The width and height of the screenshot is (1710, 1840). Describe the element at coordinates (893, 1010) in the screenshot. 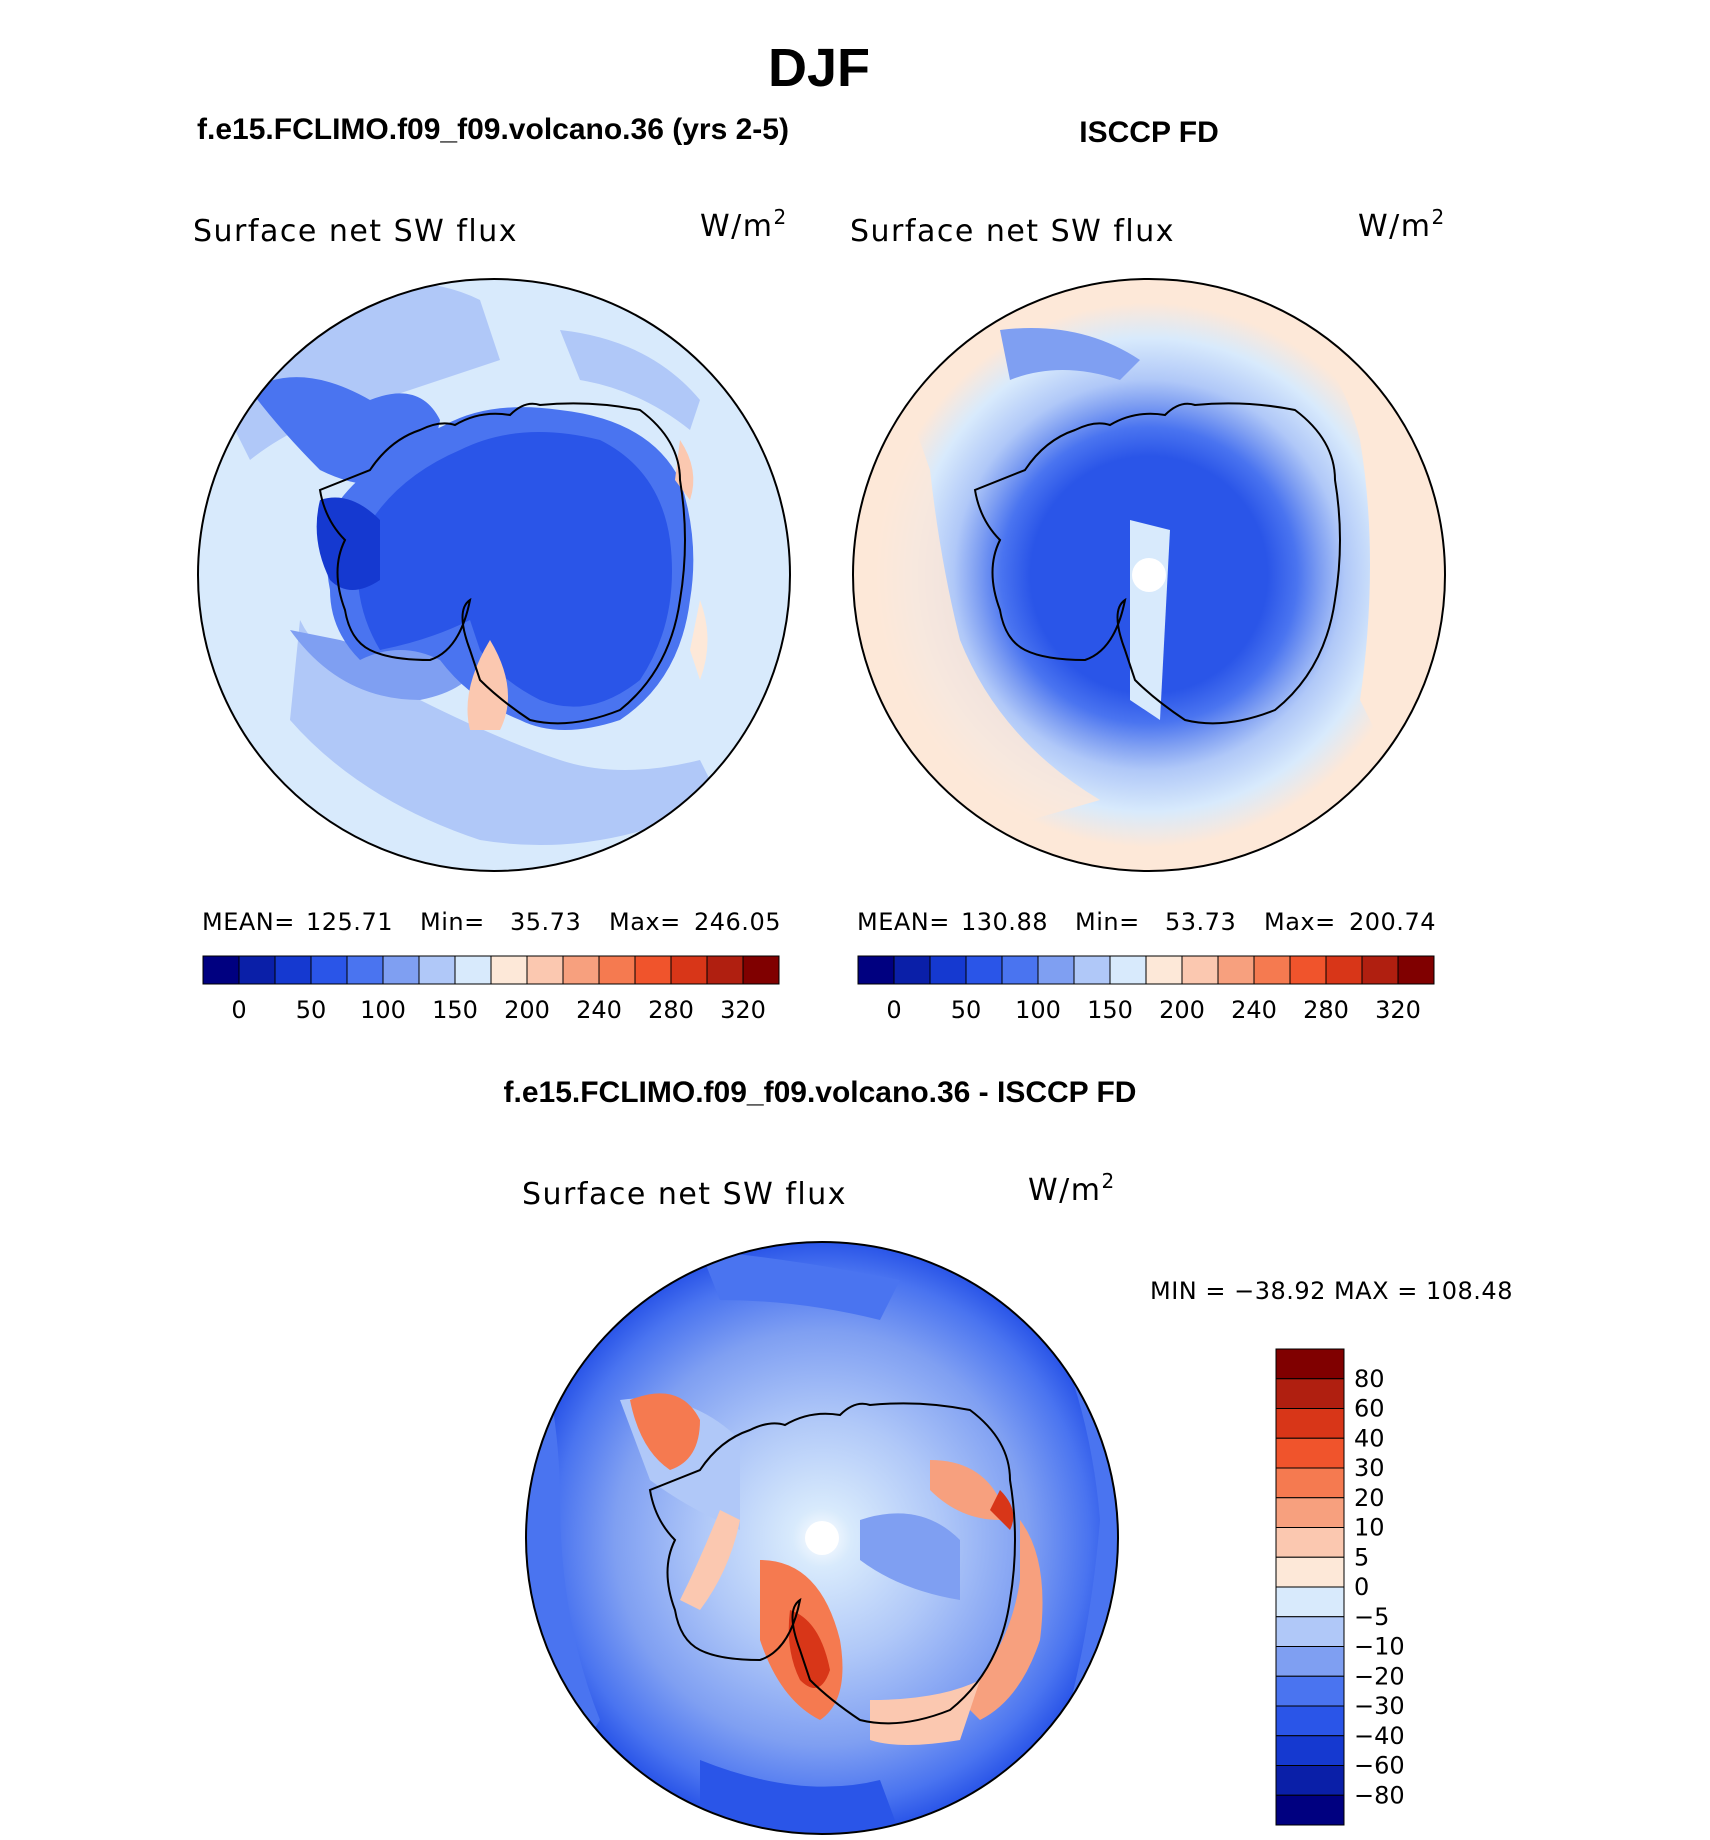

I see `panel-obs-colorbar-tick-0: 0` at that location.